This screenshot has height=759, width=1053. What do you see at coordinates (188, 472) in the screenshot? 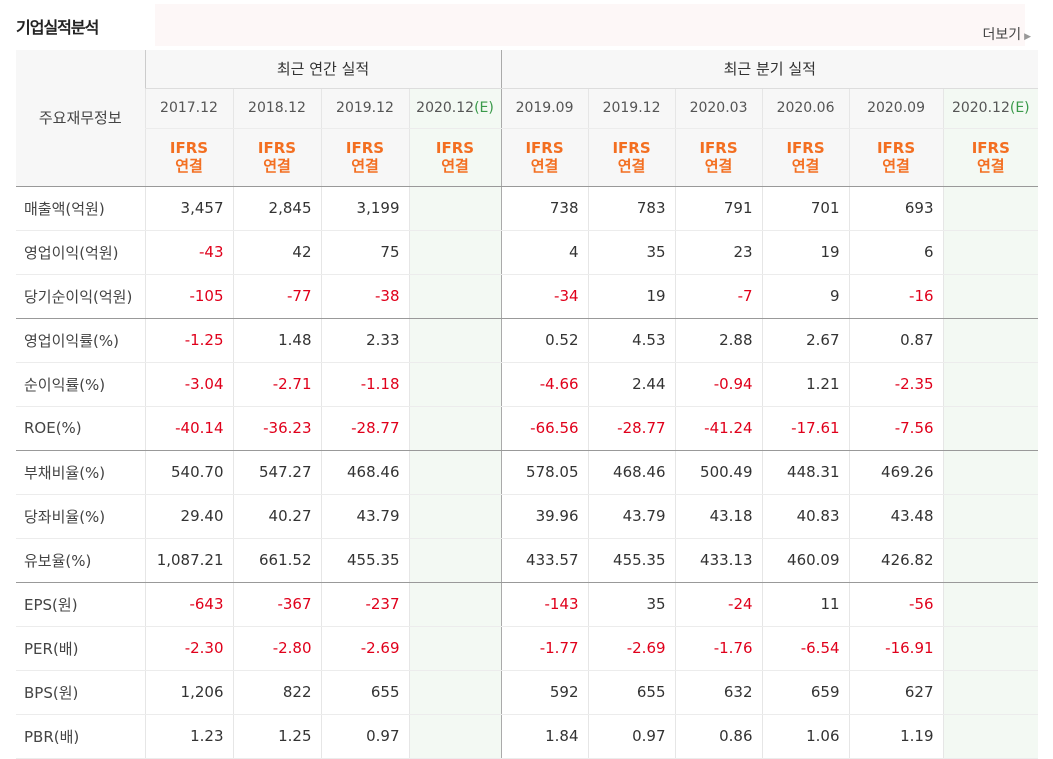
I see `table-cell: 540.70` at bounding box center [188, 472].